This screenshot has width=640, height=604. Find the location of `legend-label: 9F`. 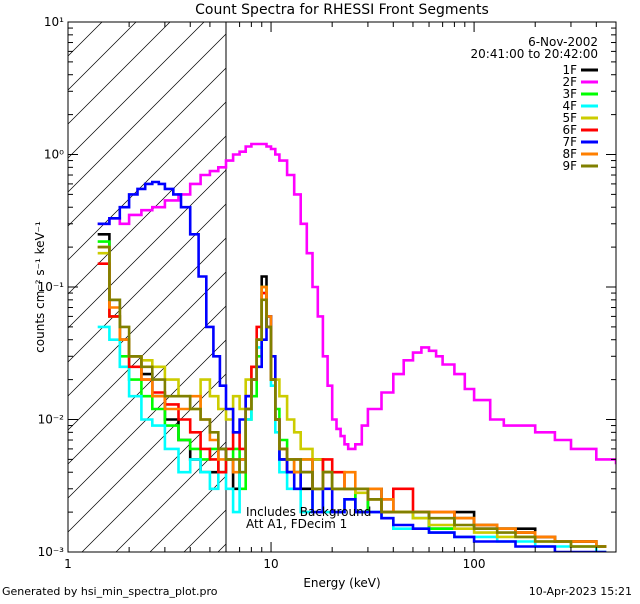

legend-label: 9F is located at coordinates (569, 166).